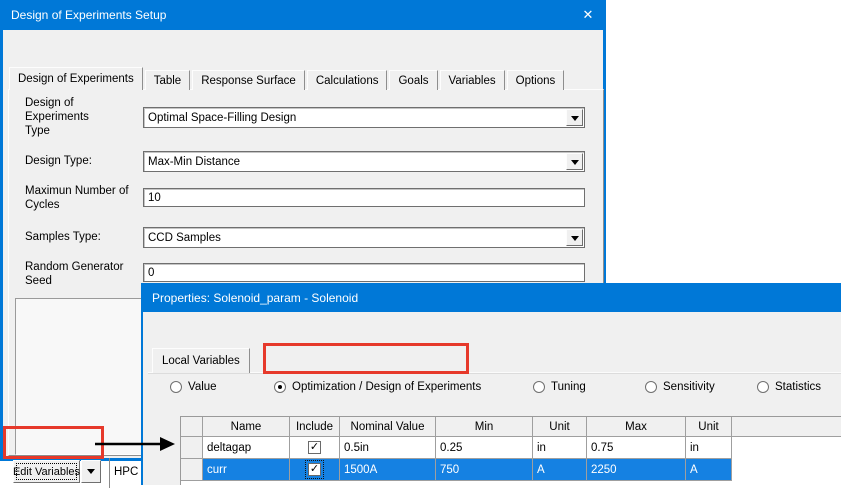 This screenshot has width=841, height=488. I want to click on design-type-value: Max-Min Distance, so click(194, 161).